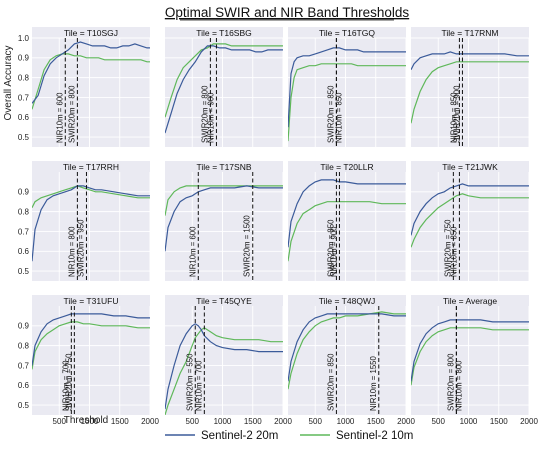  I want to click on subplot-title: Tile = T16SBG, so click(224, 33).